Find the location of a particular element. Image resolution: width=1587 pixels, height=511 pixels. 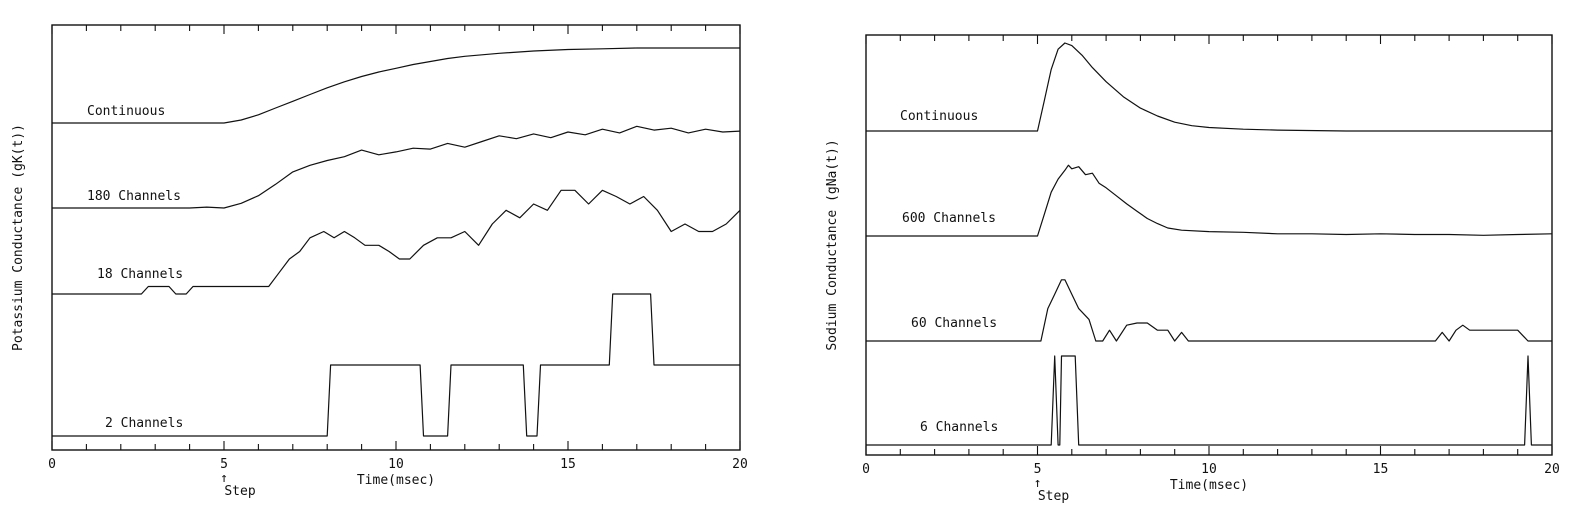

trace-label: 60 Channels is located at coordinates (954, 323).